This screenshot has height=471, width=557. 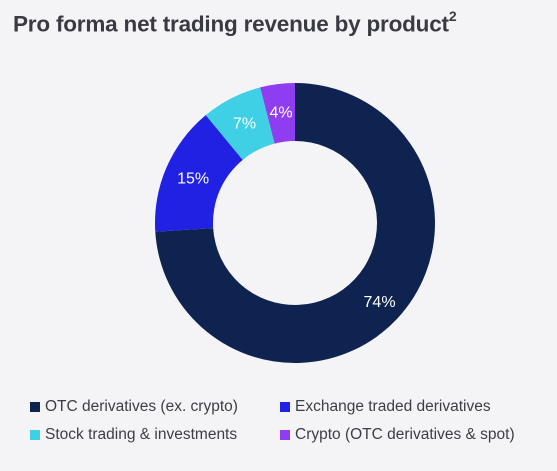 What do you see at coordinates (452, 16) in the screenshot?
I see `title-footnote: 2` at bounding box center [452, 16].